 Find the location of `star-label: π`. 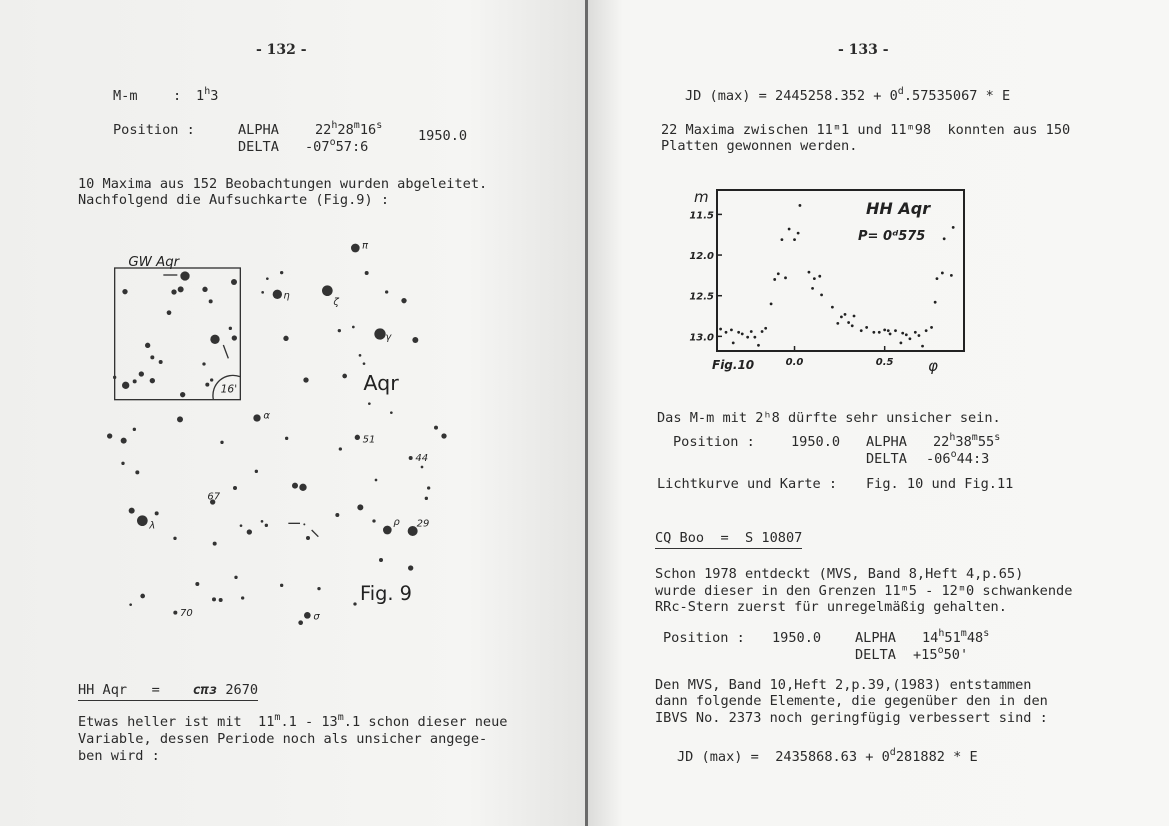

star-label: π is located at coordinates (365, 246).